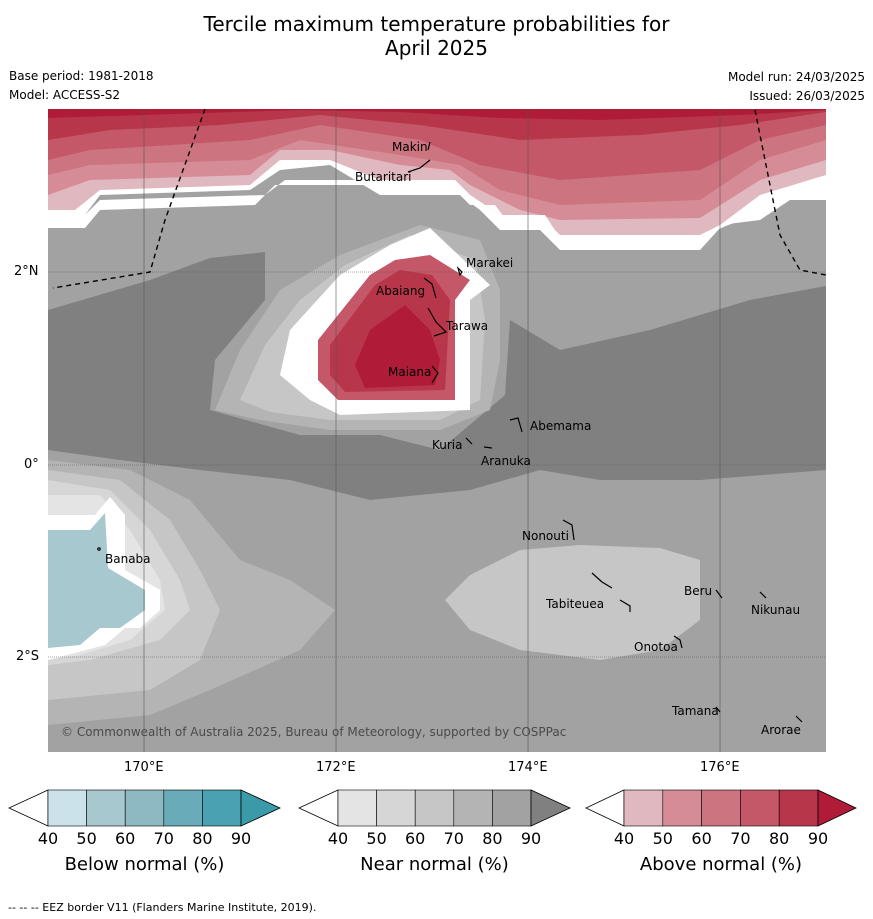  I want to click on colorbar-title: Below normal (%), so click(144, 864).